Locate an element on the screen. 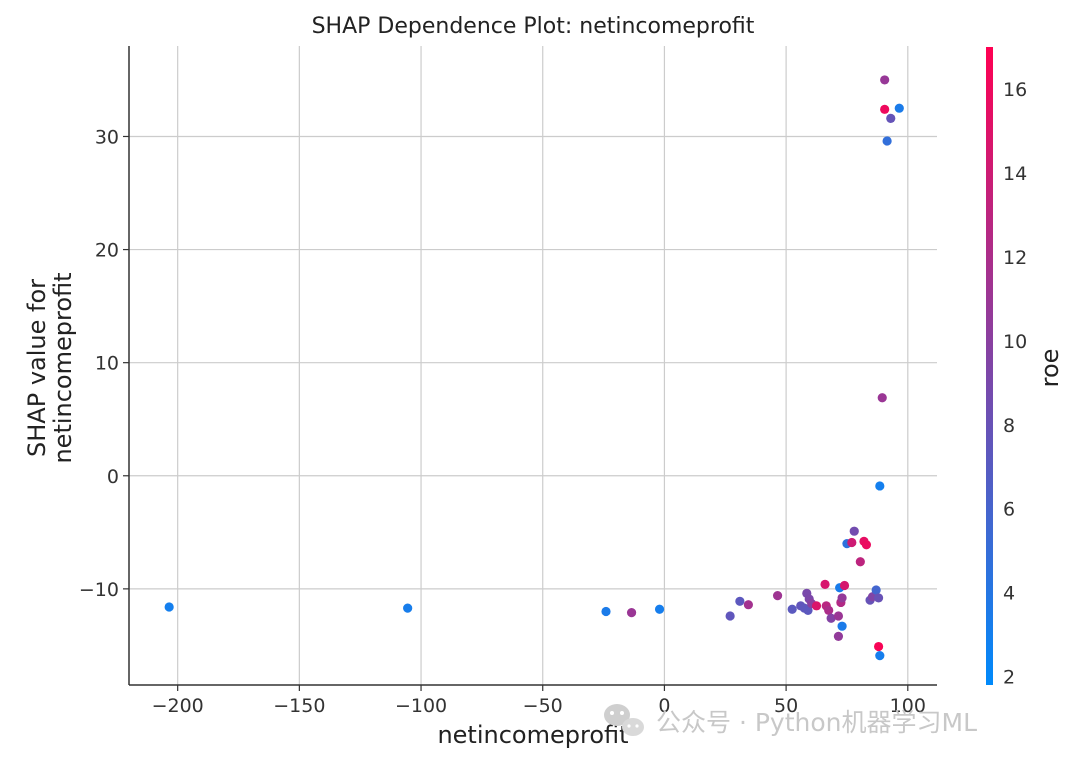 The image size is (1080, 765). x-axis-label: netincomeprofit is located at coordinates (532, 735).